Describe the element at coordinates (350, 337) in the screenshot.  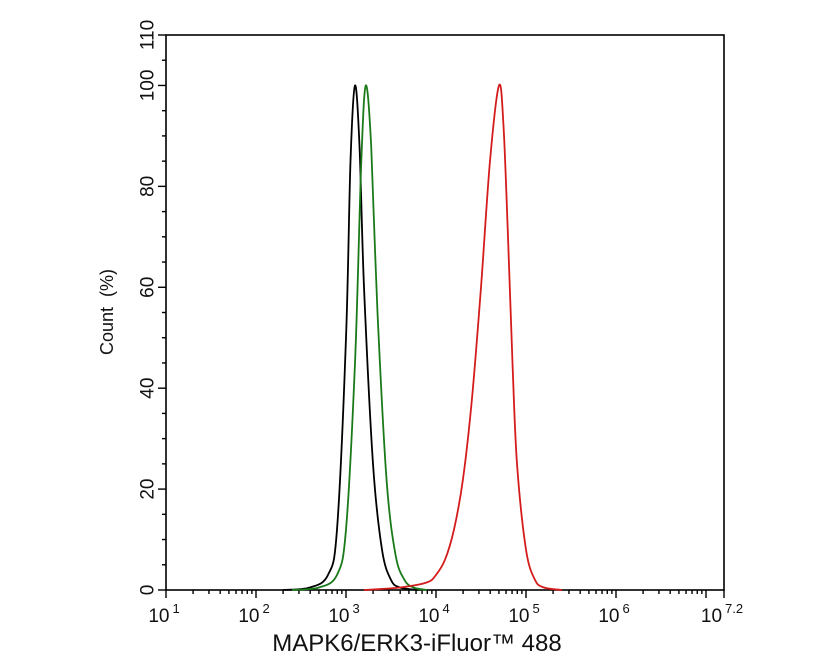
I see `control-curve` at that location.